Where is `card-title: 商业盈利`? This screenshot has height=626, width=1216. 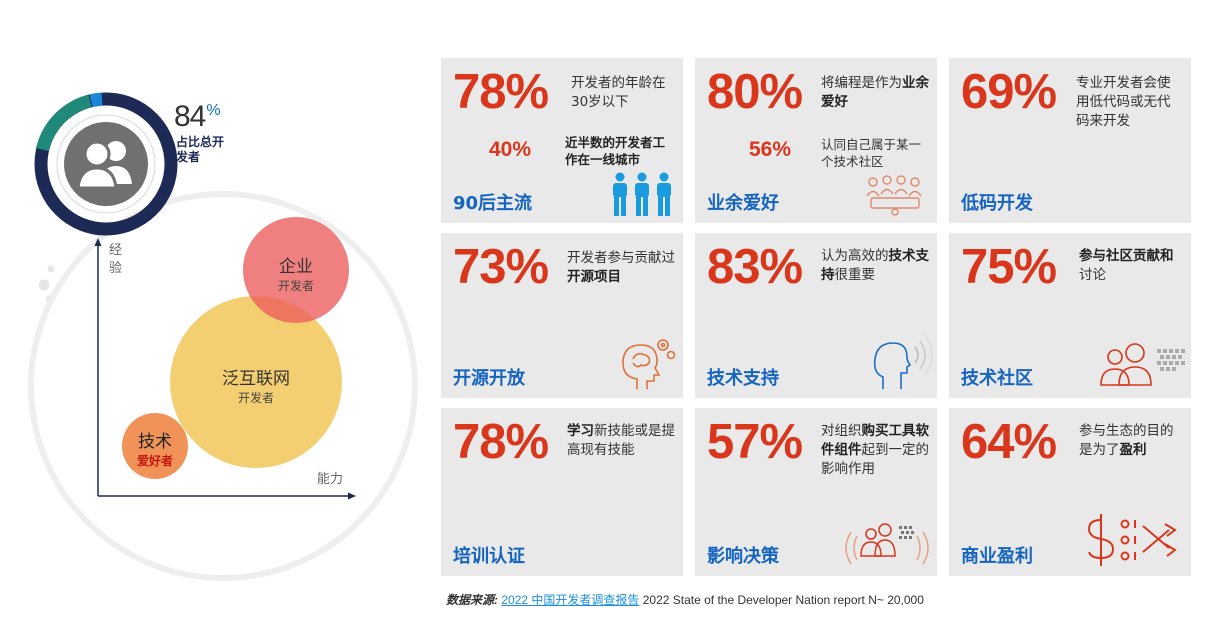
card-title: 商业盈利 is located at coordinates (997, 556).